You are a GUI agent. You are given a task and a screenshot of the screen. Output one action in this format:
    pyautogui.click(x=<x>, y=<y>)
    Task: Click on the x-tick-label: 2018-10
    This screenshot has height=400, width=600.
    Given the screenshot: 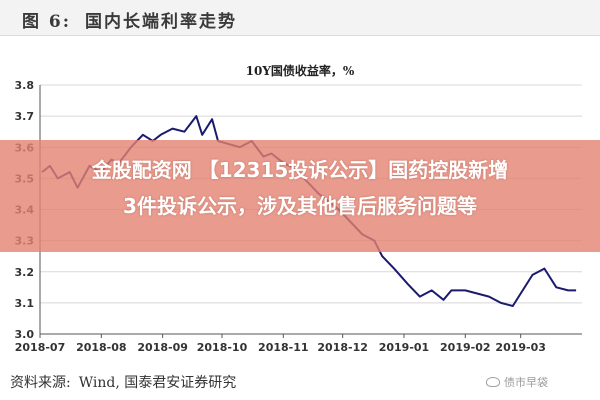 What is the action you would take?
    pyautogui.click(x=222, y=347)
    